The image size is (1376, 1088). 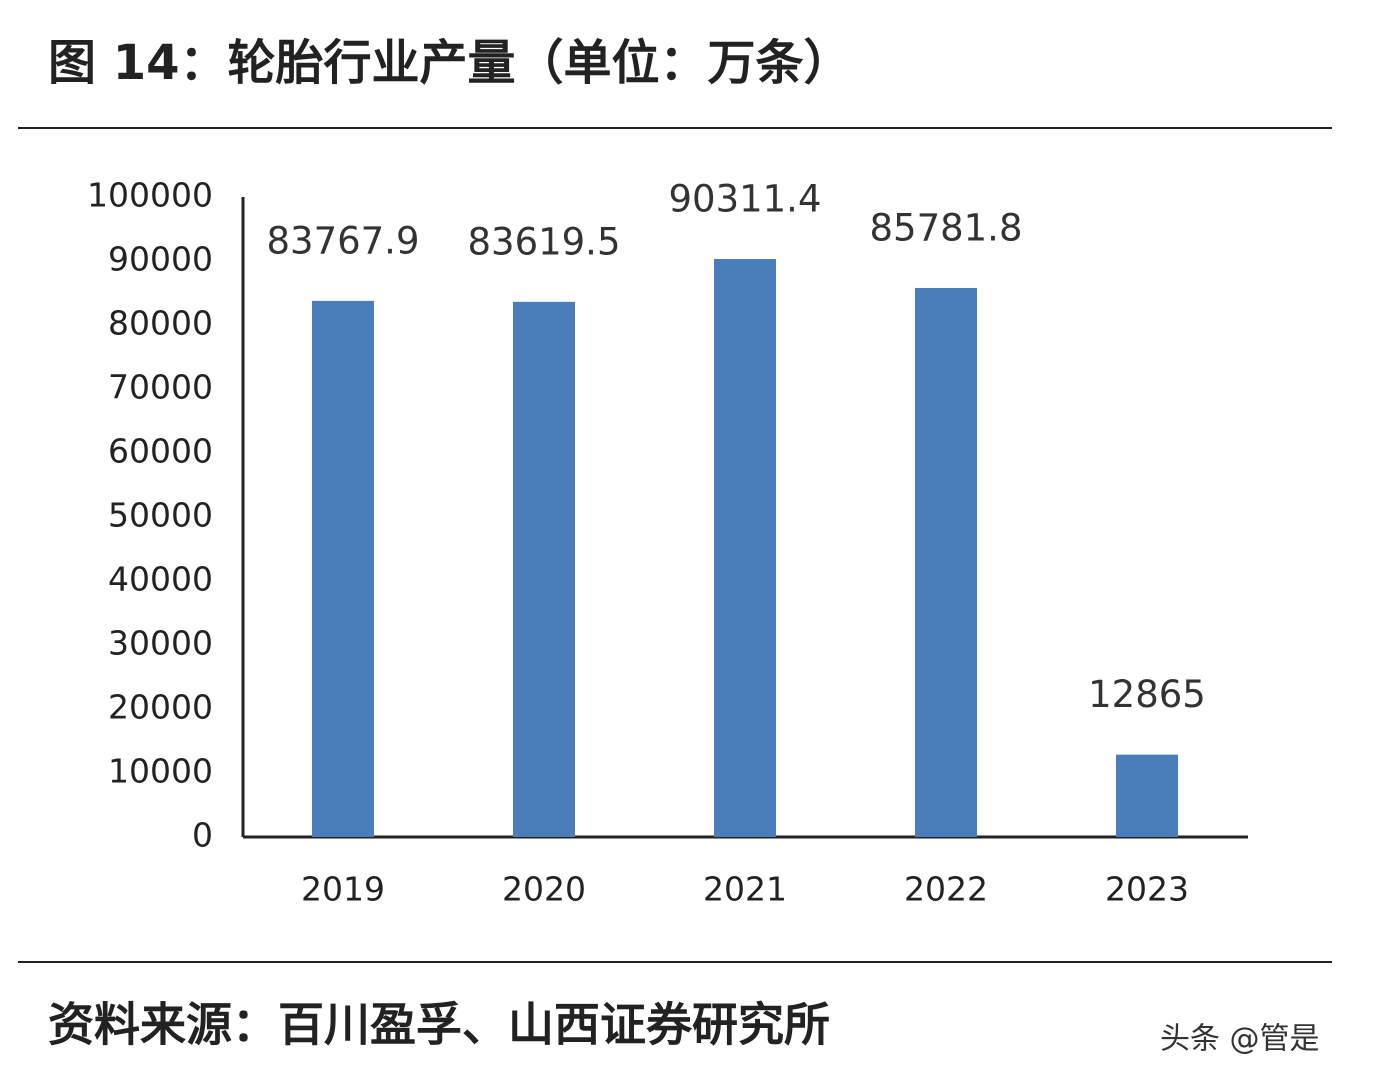 I want to click on y-tick-label: 60000, so click(x=160, y=451).